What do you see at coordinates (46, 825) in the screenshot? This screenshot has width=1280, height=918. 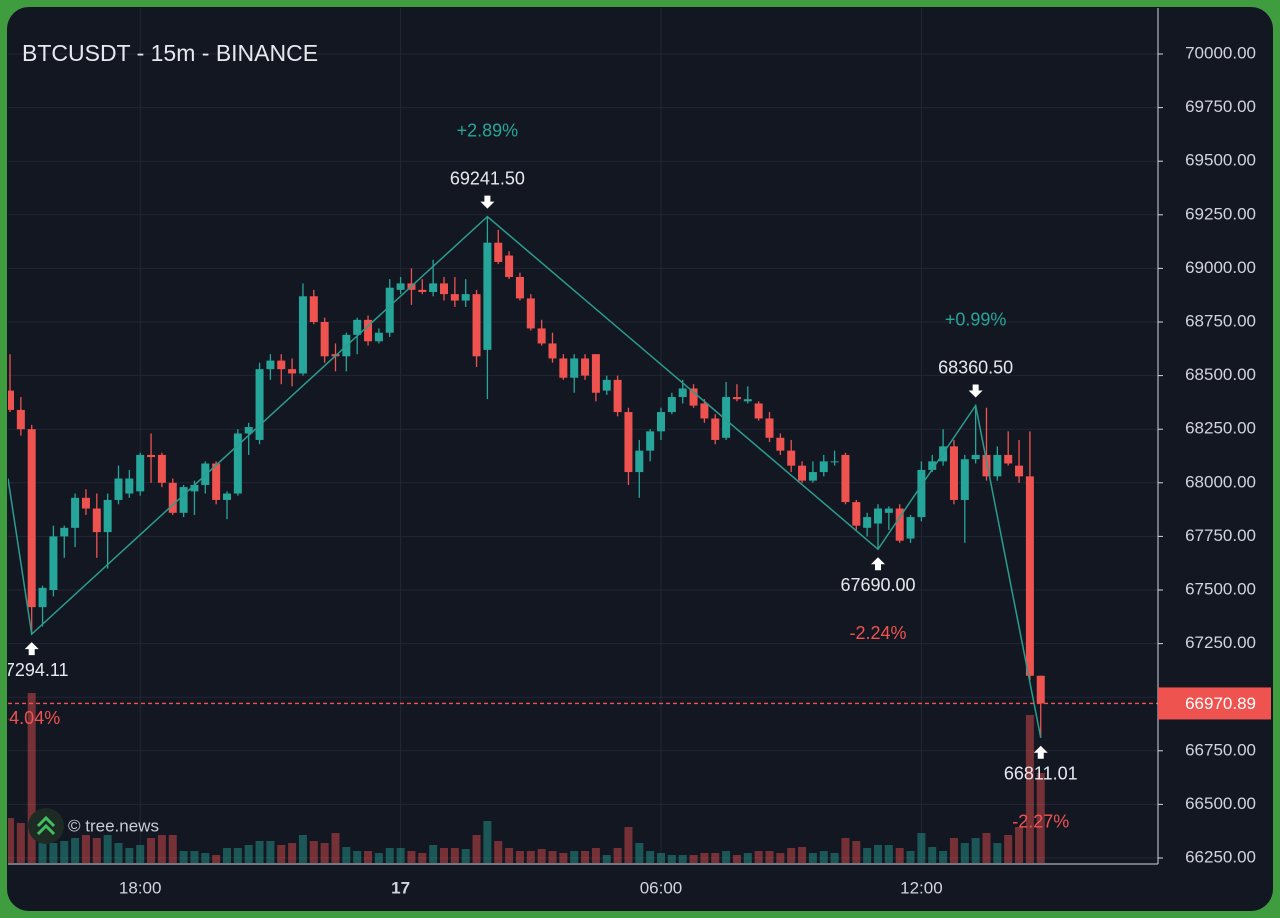 I see `watermark-icon` at bounding box center [46, 825].